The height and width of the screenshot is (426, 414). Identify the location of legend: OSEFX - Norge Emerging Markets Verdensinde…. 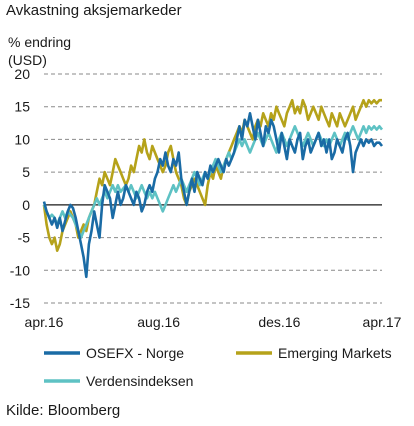
(218, 367).